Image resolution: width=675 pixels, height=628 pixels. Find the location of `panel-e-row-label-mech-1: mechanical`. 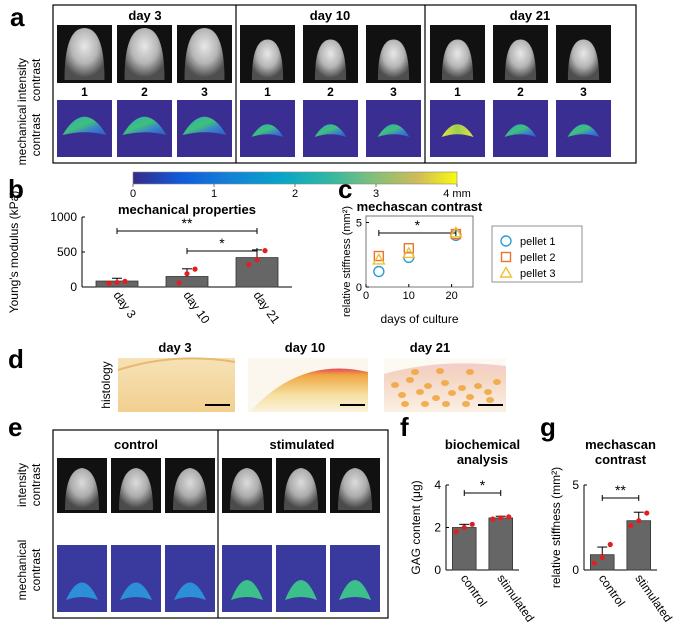

panel-e-row-label-mech-1: mechanical is located at coordinates (22, 570).